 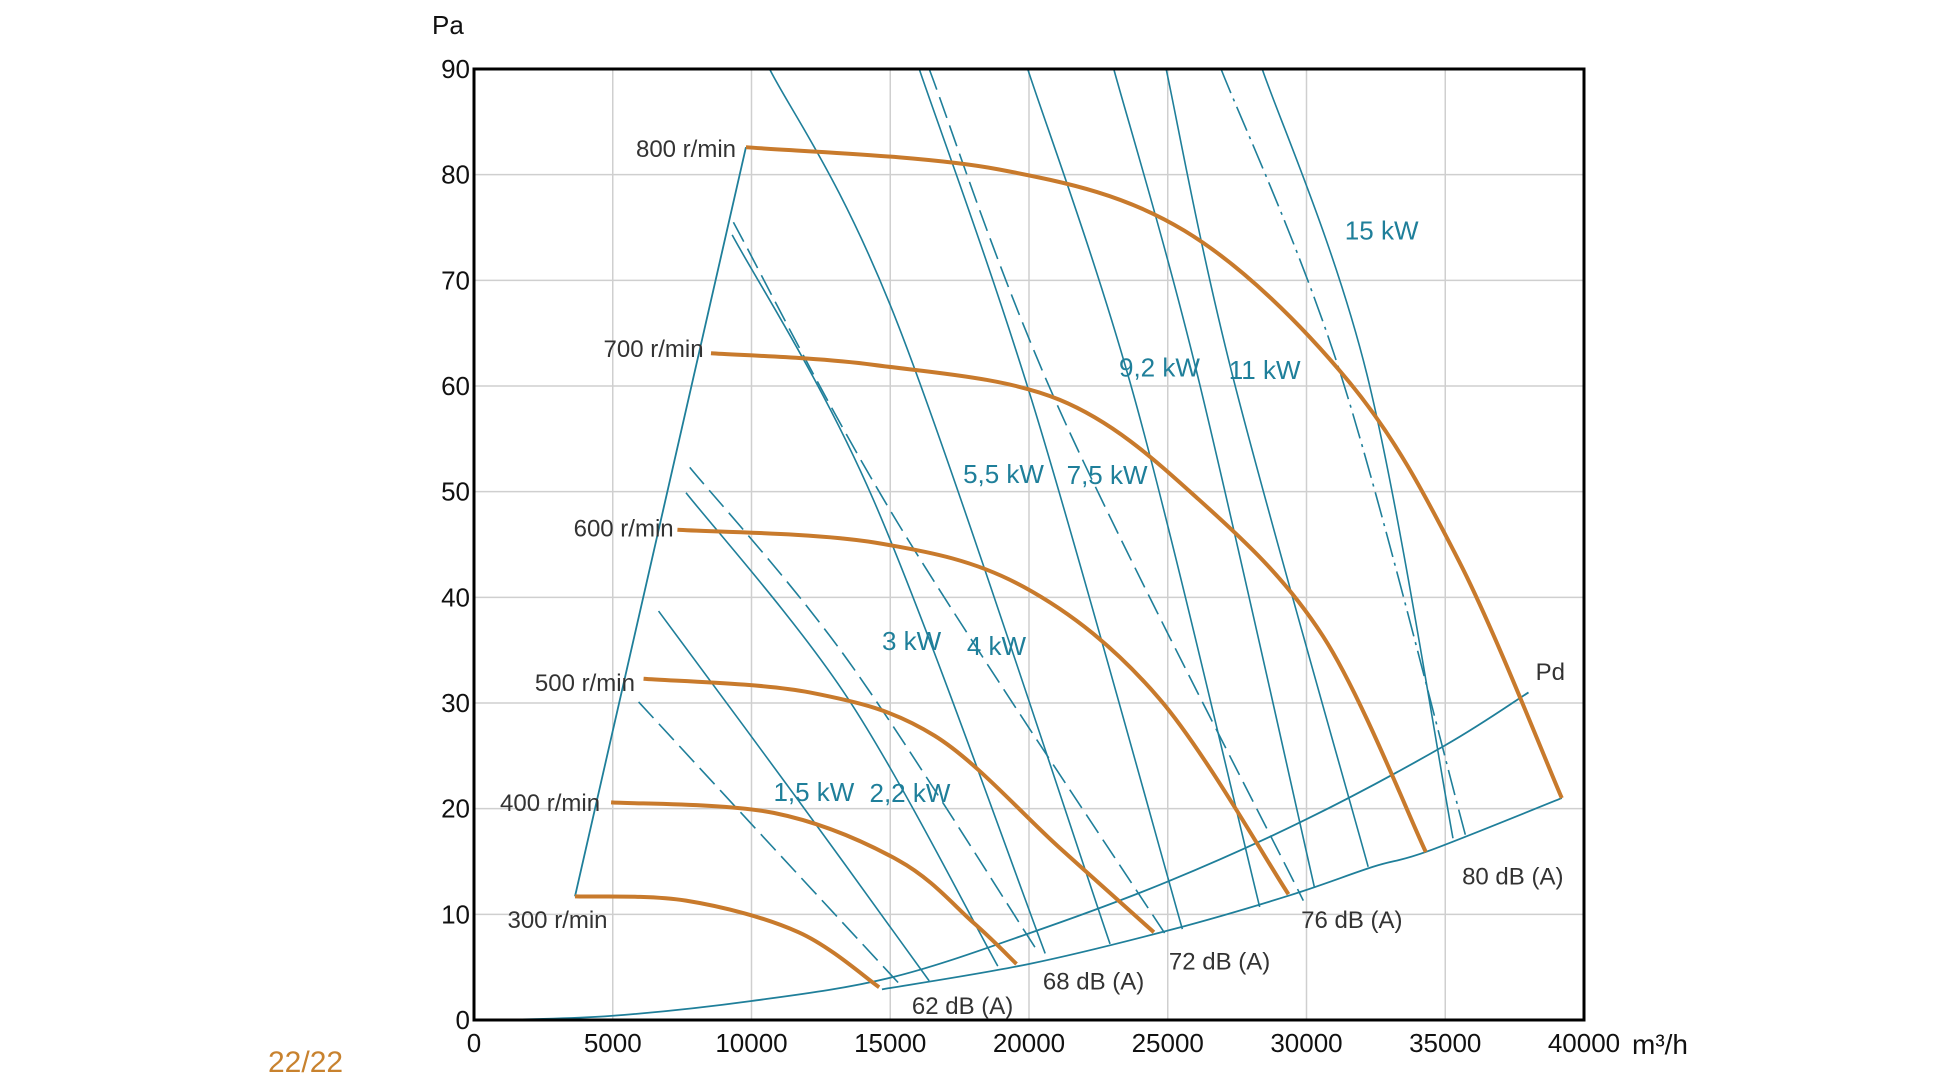 I want to click on speed-label: 500 r/min, so click(x=585, y=683).